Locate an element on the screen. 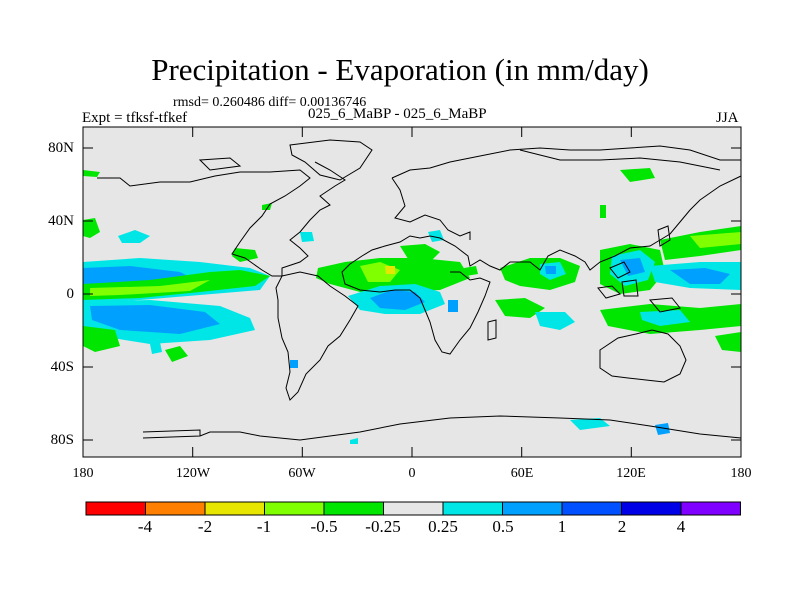  coast-sumatra is located at coordinates (609, 292).